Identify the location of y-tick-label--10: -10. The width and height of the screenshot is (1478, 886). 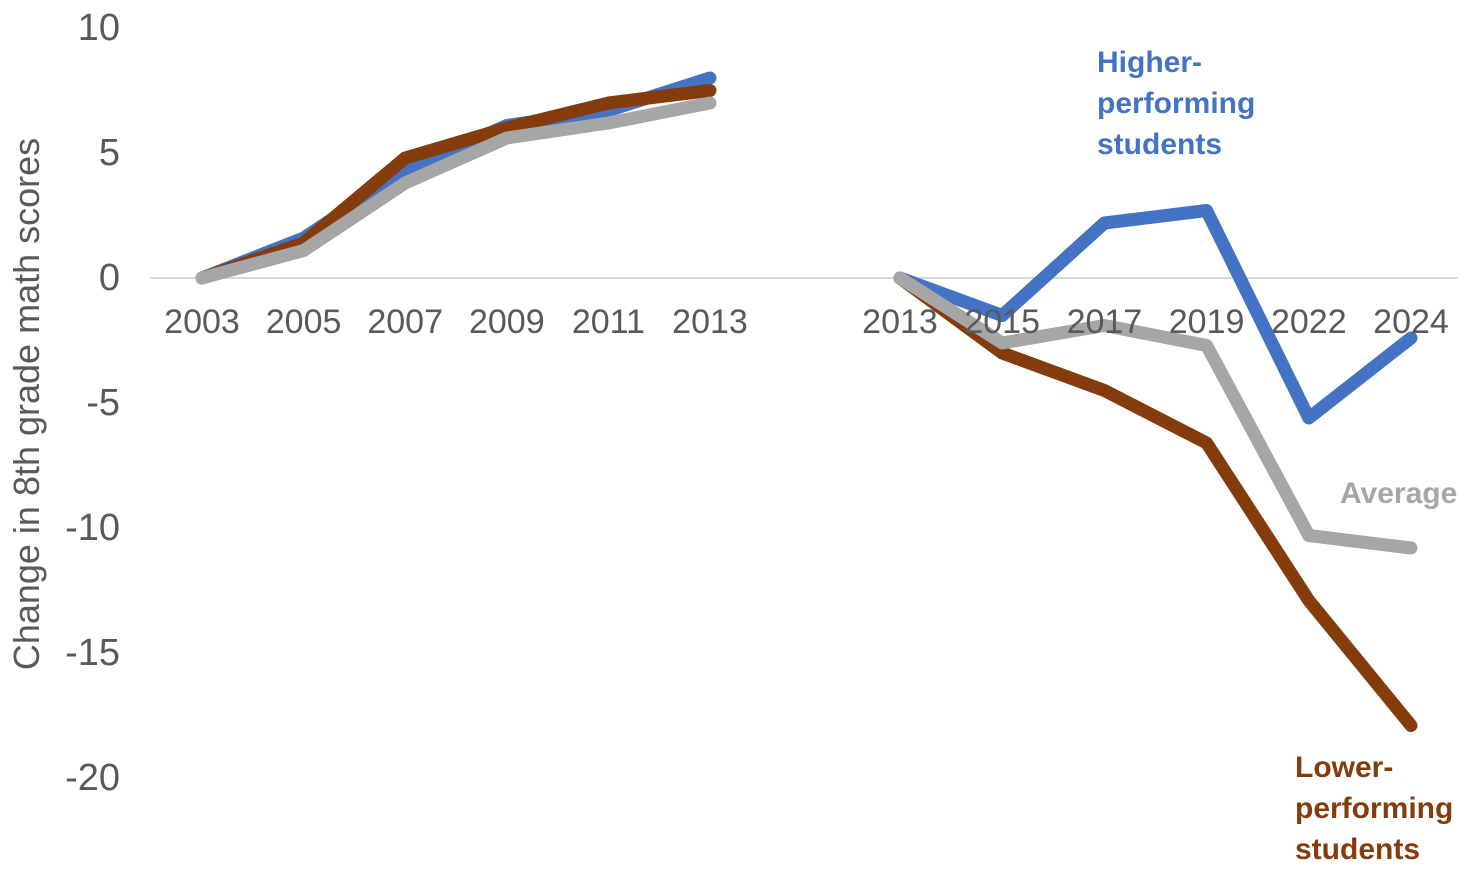
(92, 528).